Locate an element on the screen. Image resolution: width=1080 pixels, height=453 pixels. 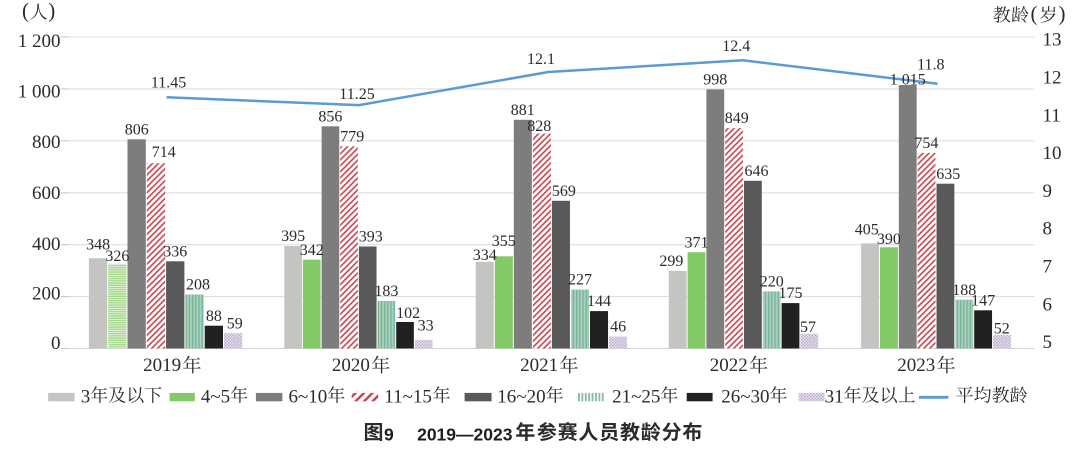
svg-text: 7 is located at coordinates (1048, 267).